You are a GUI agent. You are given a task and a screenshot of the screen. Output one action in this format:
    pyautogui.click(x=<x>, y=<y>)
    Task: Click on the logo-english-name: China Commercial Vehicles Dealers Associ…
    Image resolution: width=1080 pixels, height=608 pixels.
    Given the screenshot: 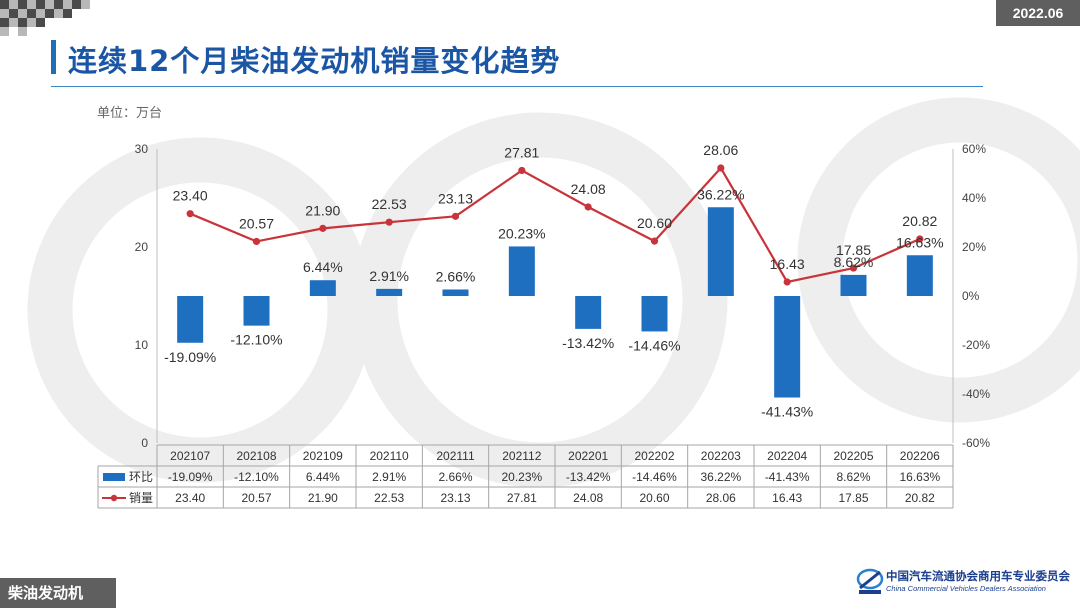 What is the action you would take?
    pyautogui.click(x=966, y=588)
    